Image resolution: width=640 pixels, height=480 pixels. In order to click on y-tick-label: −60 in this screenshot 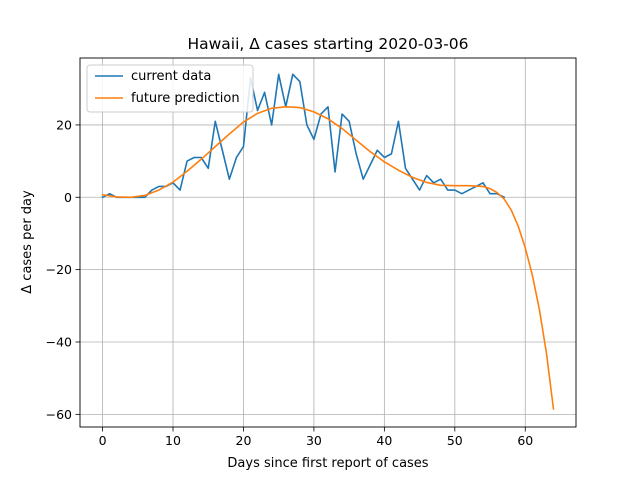, I will do `click(59, 414)`.